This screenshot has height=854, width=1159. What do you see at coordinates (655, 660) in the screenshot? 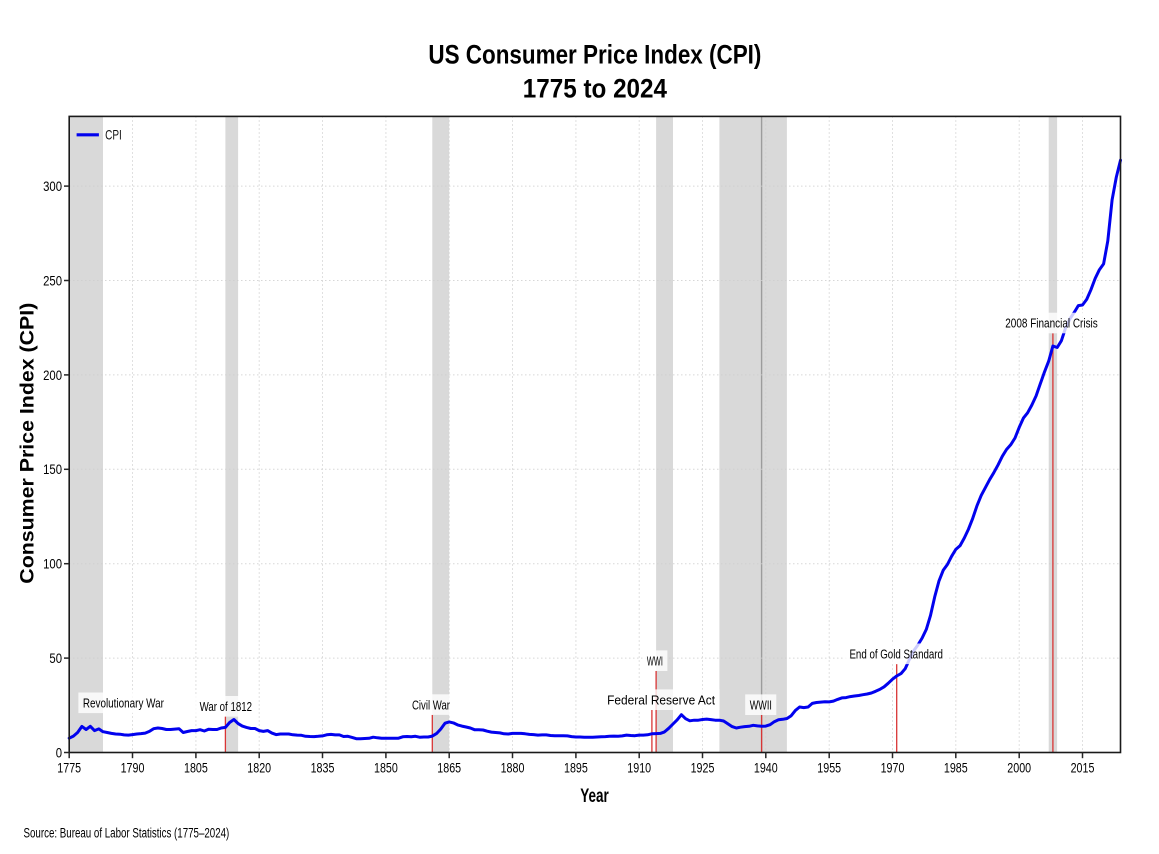
I see `svg-text: WWI` at bounding box center [655, 660].